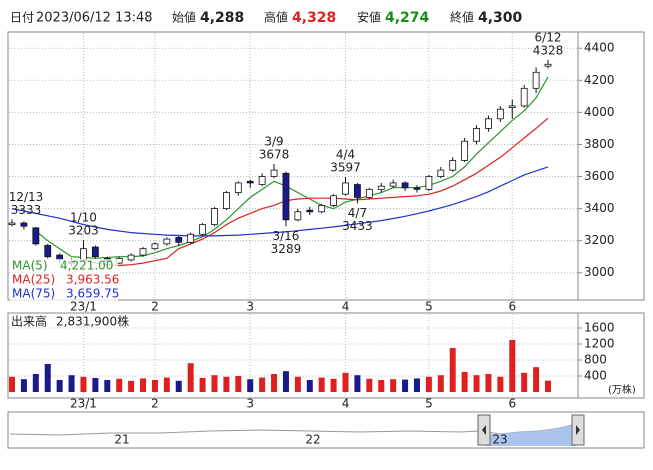  Describe the element at coordinates (548, 37) in the screenshot. I see `annotation-date: 6/12` at that location.